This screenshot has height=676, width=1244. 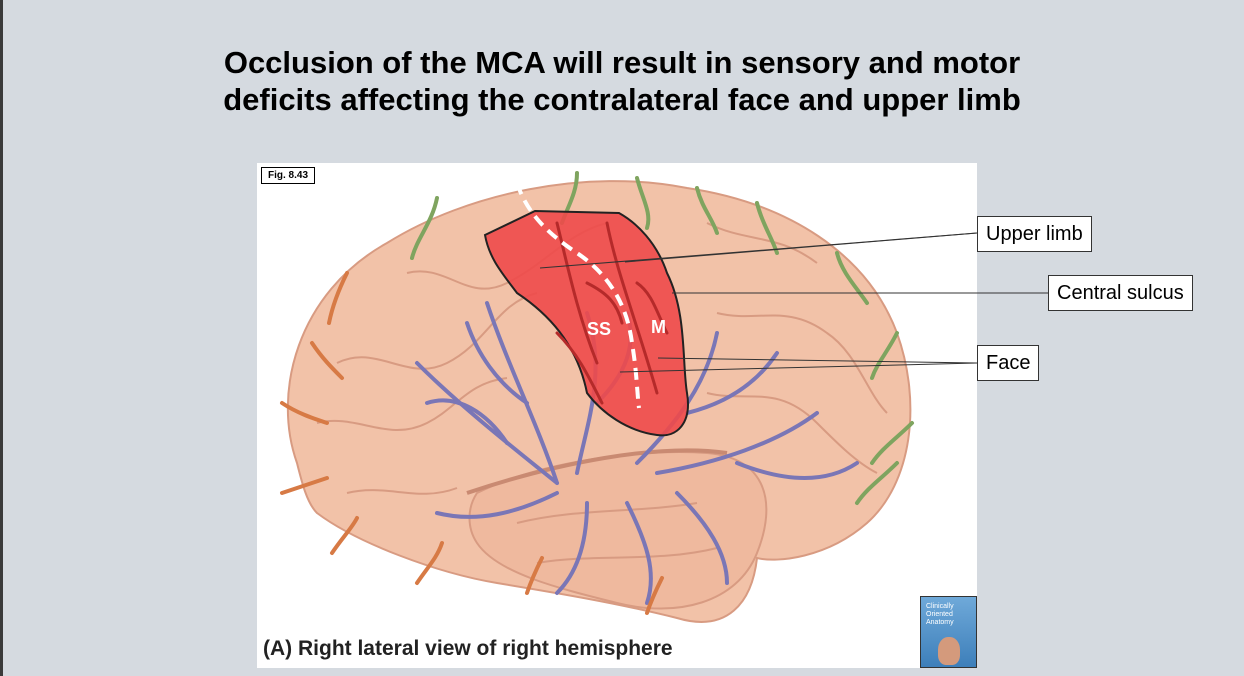 I want to click on central-sulcus-line, so click(x=578, y=295).